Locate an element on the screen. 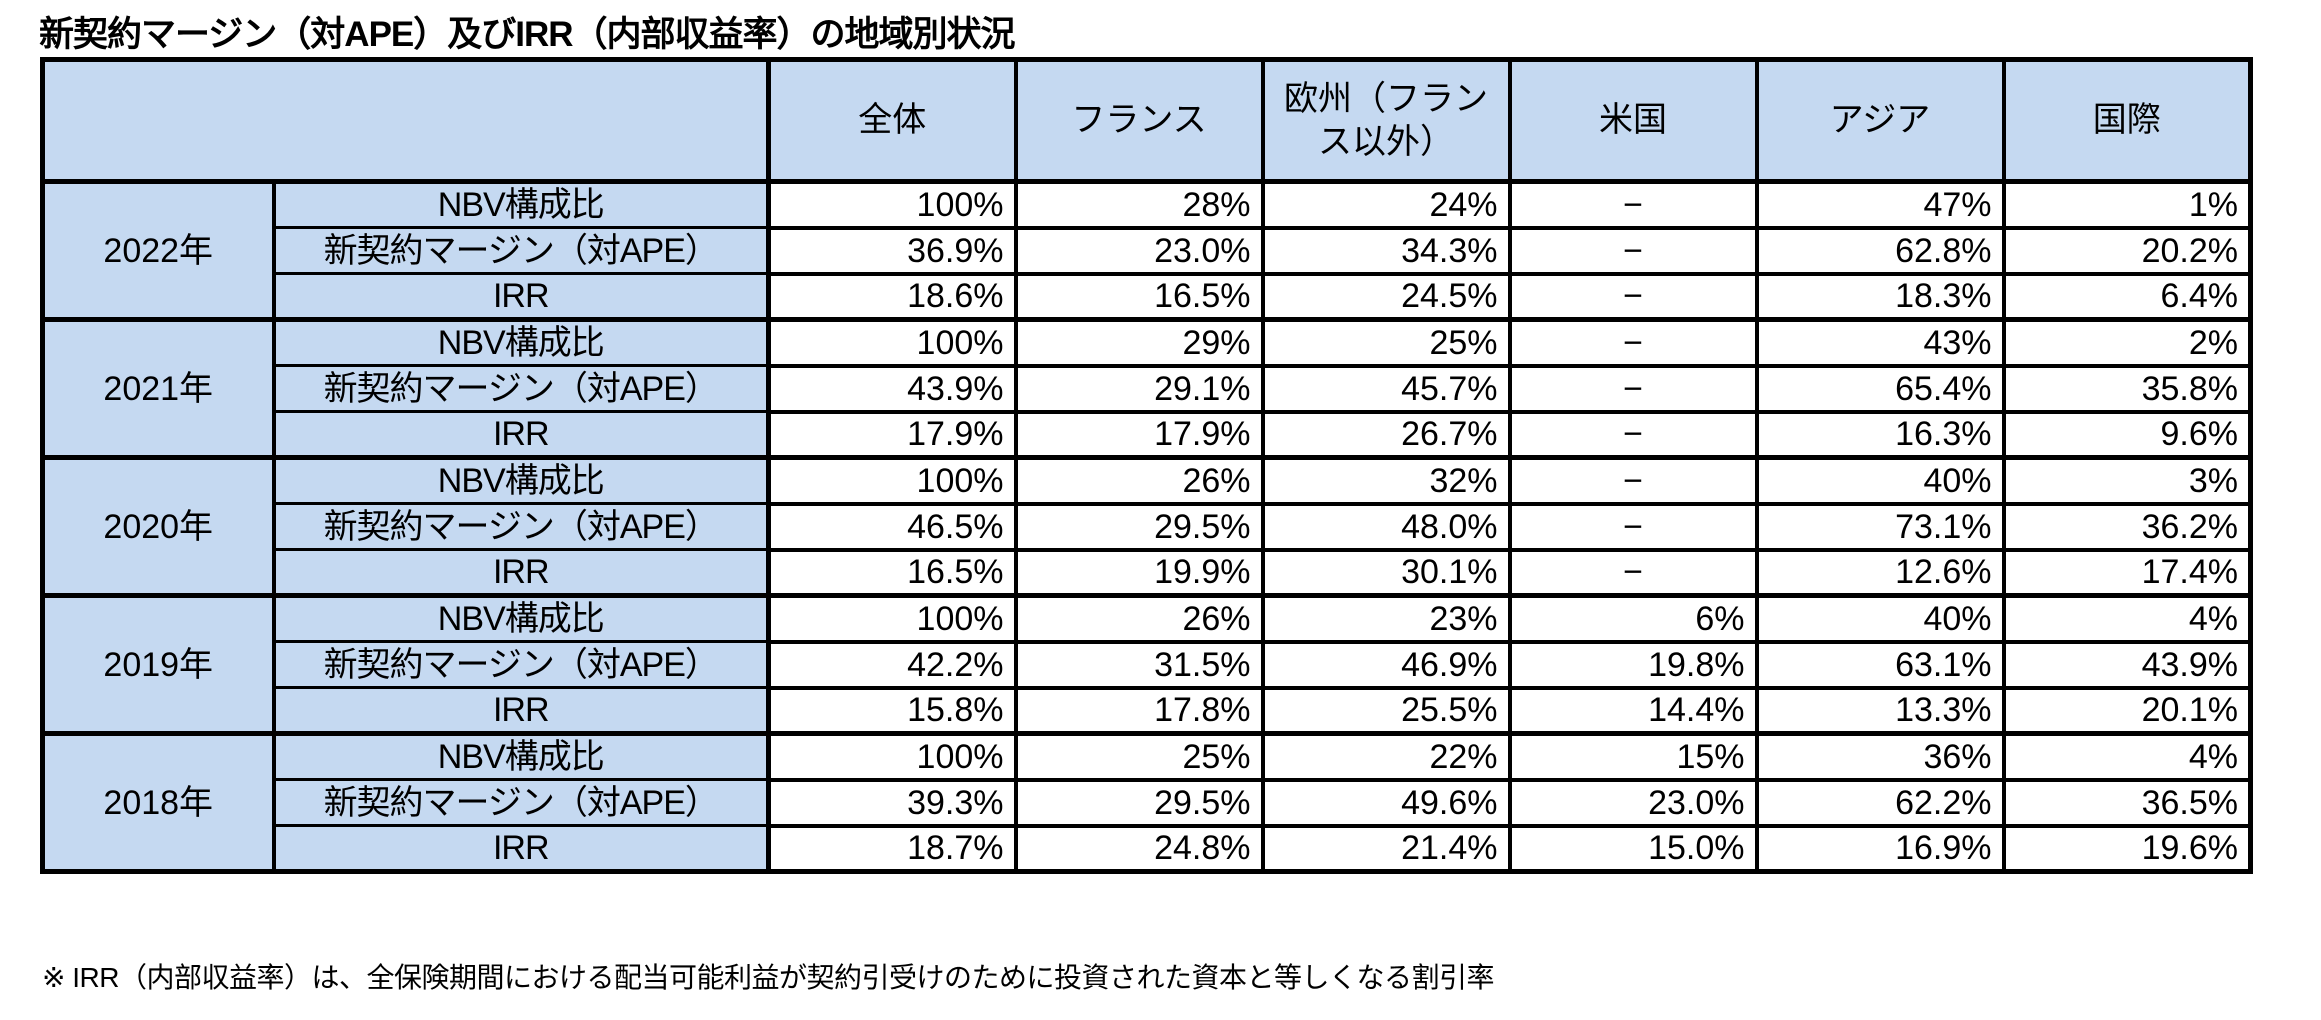 The width and height of the screenshot is (2321, 1020). value-cell: 62.2% is located at coordinates (1880, 802).